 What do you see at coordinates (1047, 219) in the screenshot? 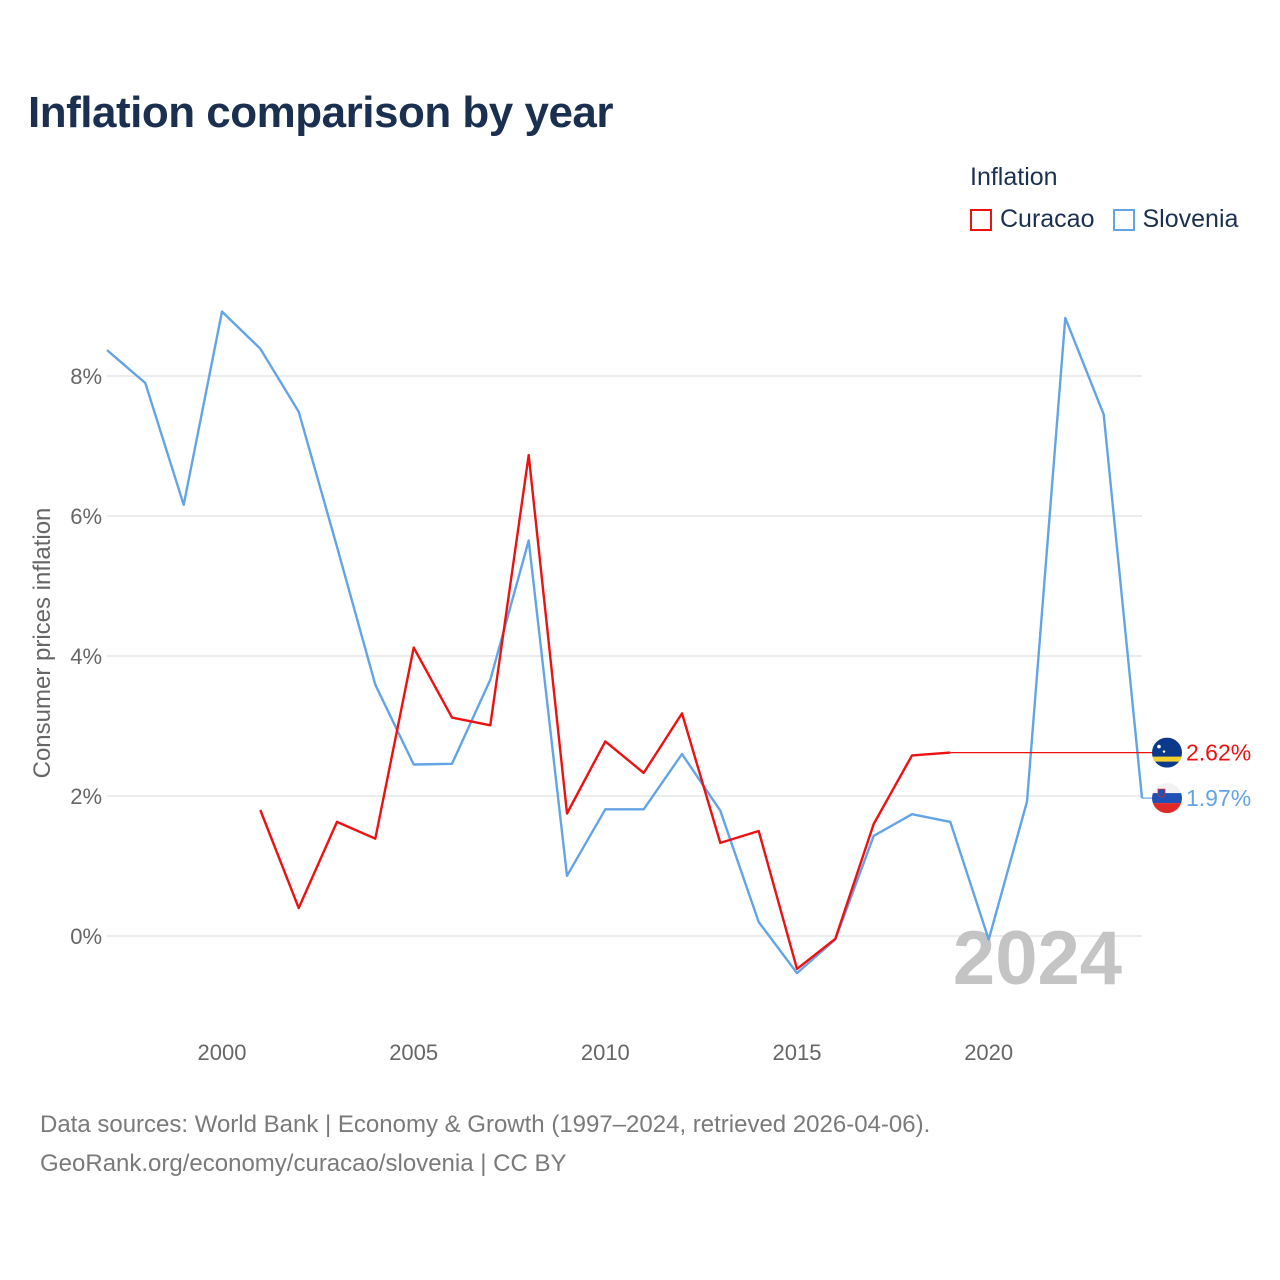
I see `legend-label-curacao: Curacao` at bounding box center [1047, 219].